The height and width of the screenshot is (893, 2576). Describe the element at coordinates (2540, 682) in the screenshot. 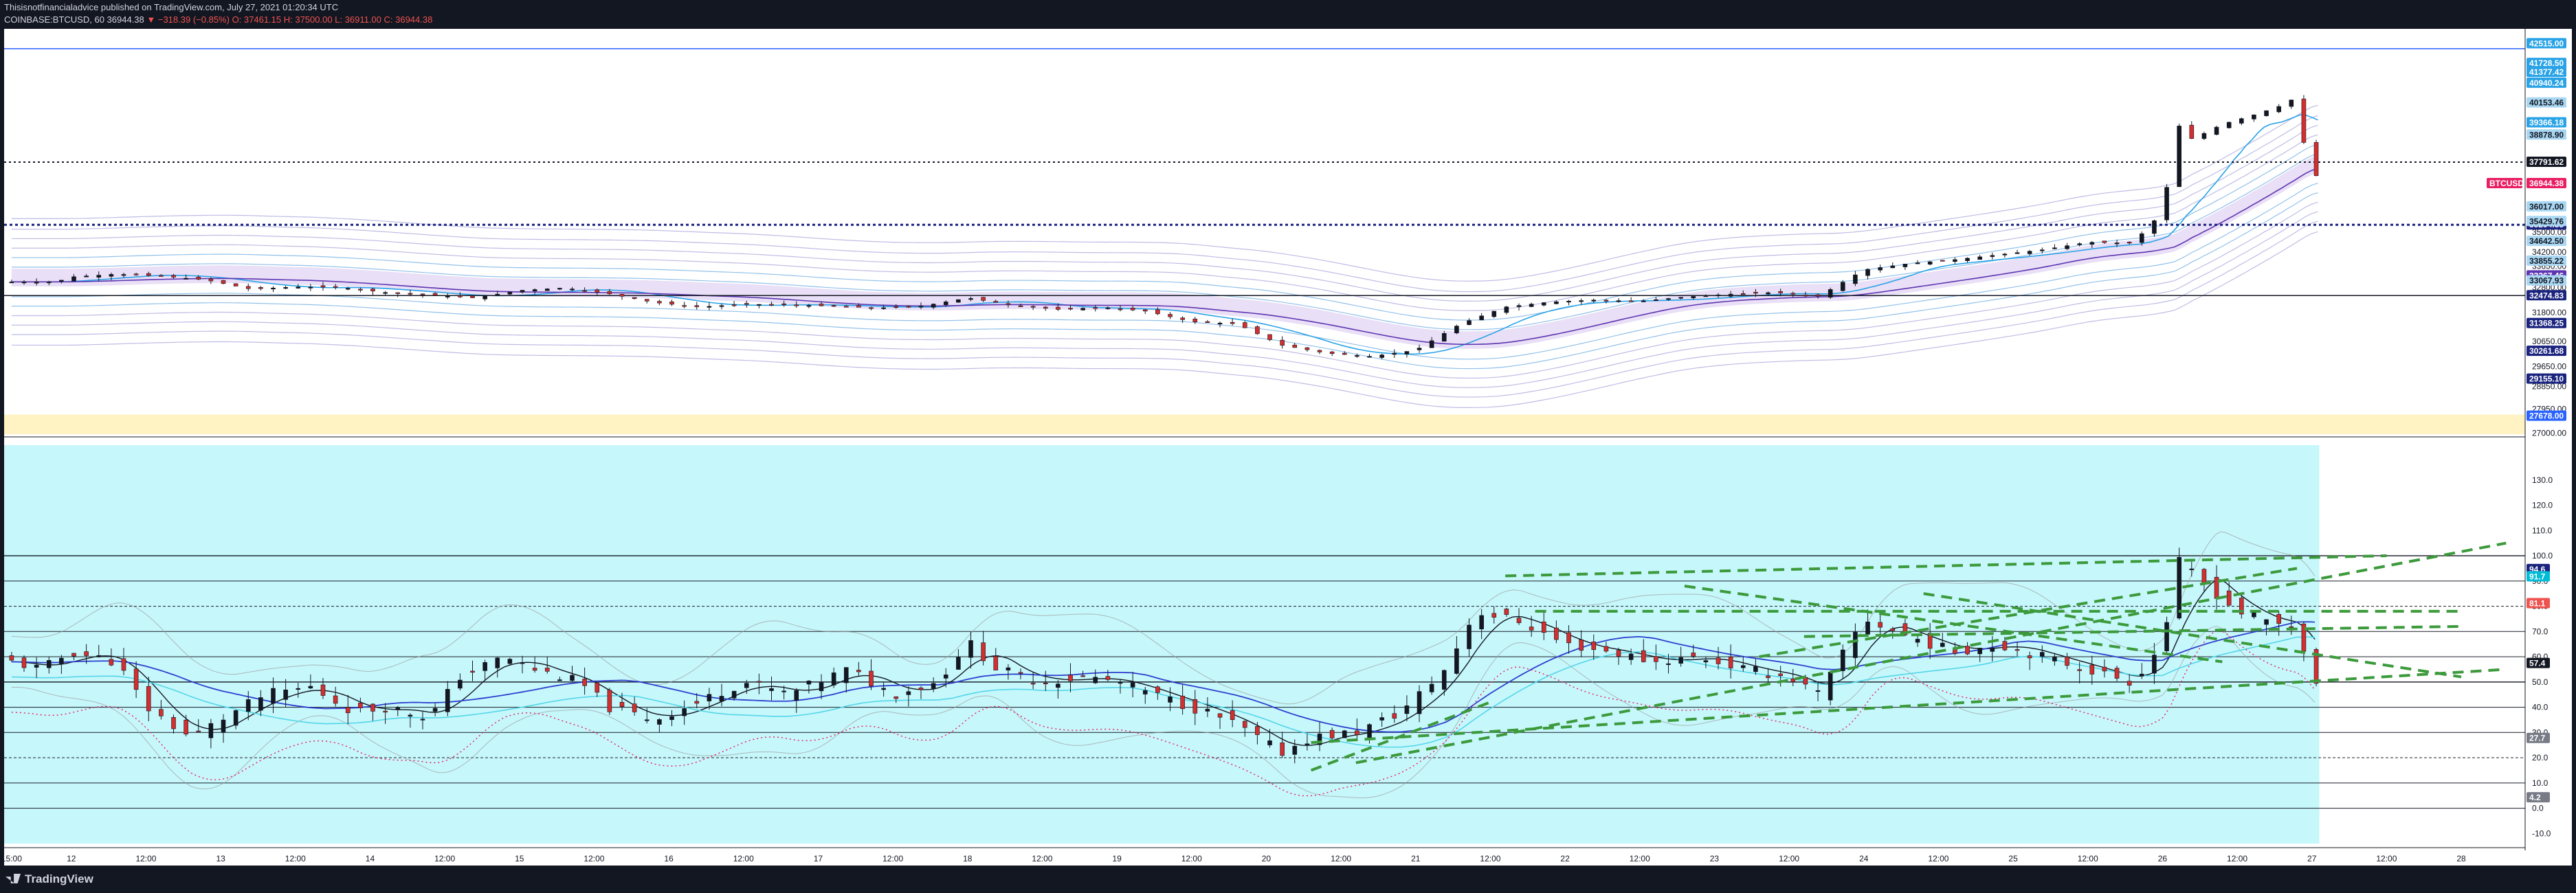

I see `osc-tick-label: 50.0` at that location.